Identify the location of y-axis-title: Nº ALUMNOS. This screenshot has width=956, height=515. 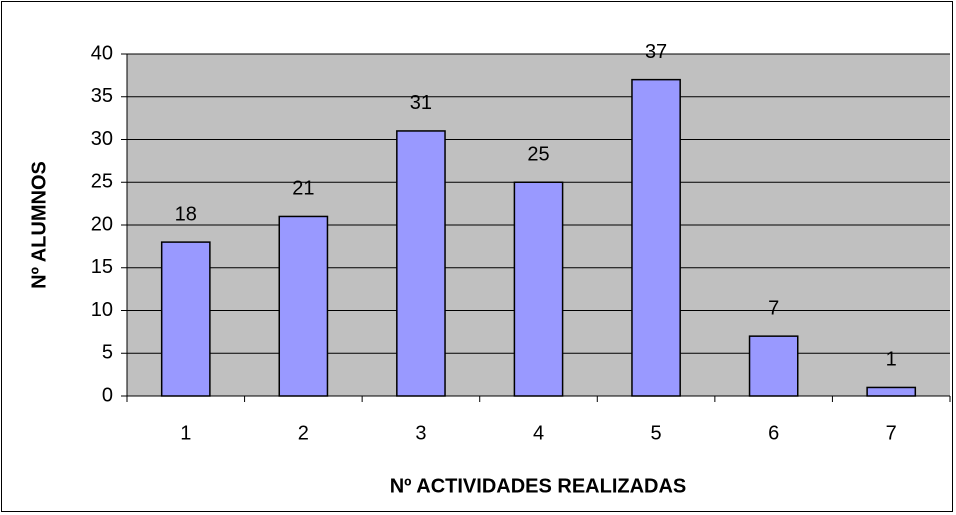
(39, 225).